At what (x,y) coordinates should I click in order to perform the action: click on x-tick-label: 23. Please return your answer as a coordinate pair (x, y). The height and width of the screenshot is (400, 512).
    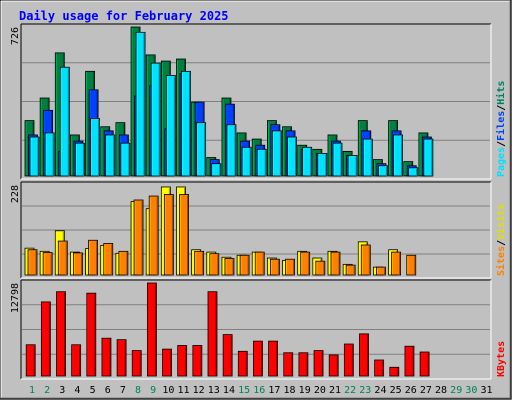
    Looking at the image, I should click on (365, 390).